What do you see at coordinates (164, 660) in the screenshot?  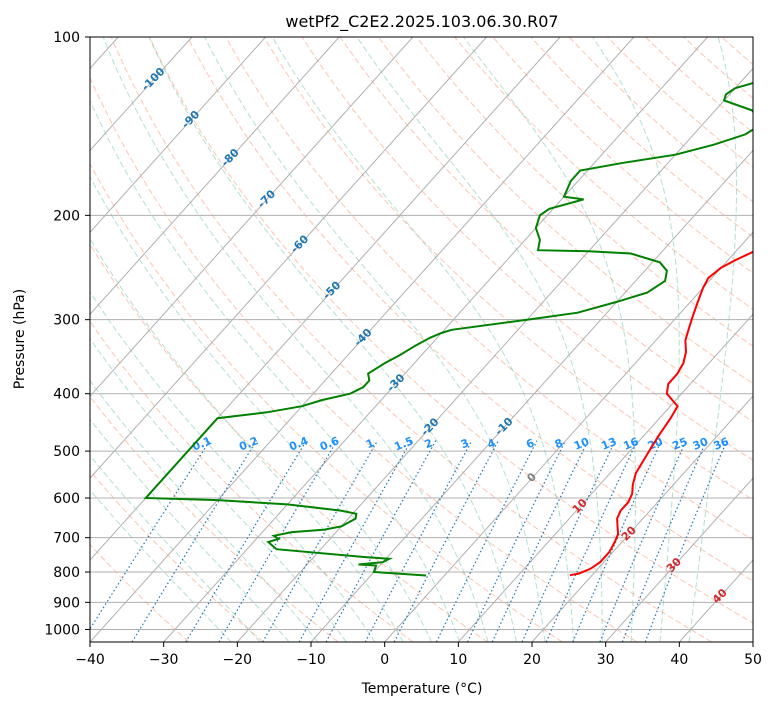 I see `x-tick-label: −30` at bounding box center [164, 660].